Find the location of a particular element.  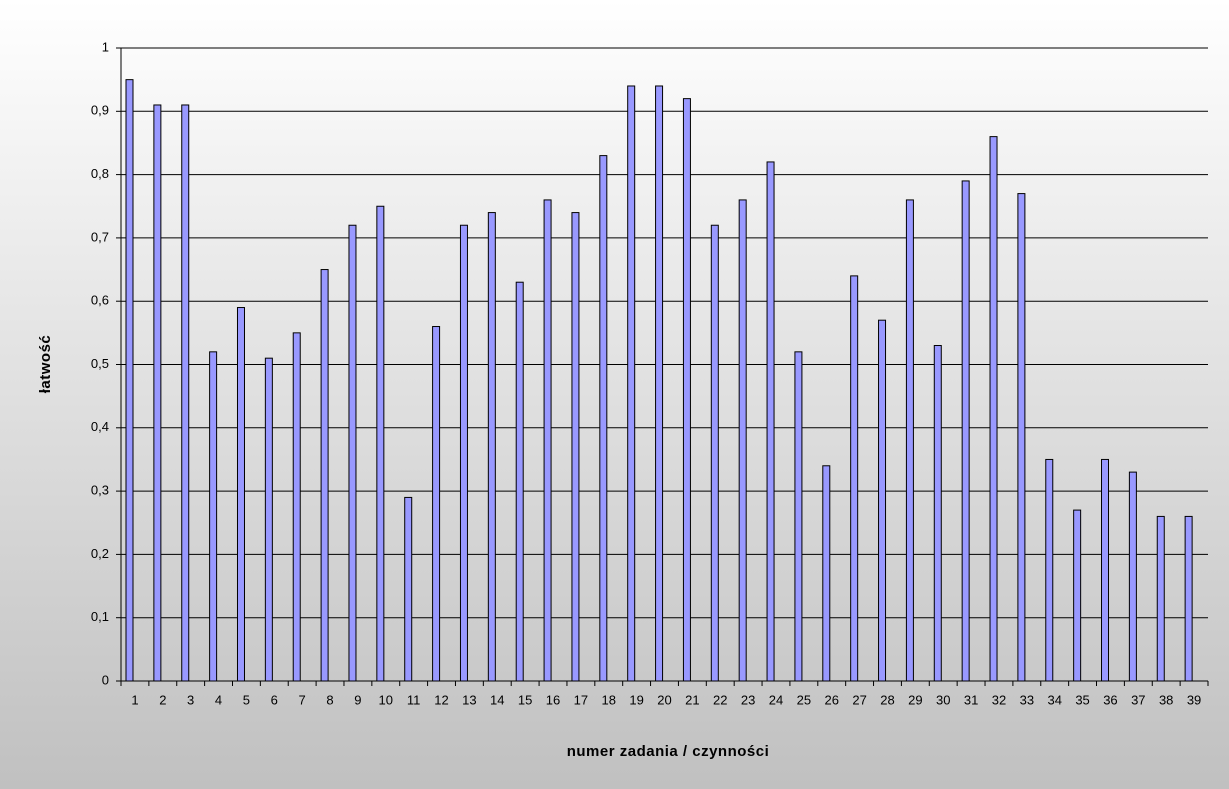

x-tick-label: 29 is located at coordinates (915, 699).